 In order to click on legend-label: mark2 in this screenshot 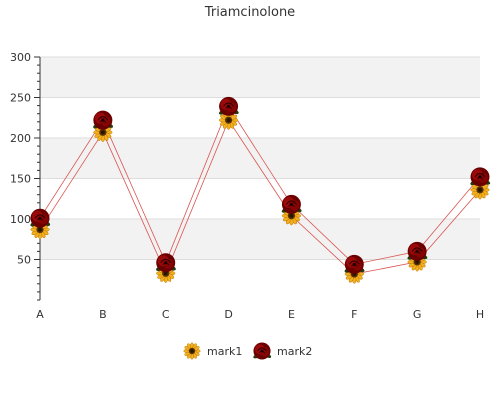, I will do `click(294, 351)`.